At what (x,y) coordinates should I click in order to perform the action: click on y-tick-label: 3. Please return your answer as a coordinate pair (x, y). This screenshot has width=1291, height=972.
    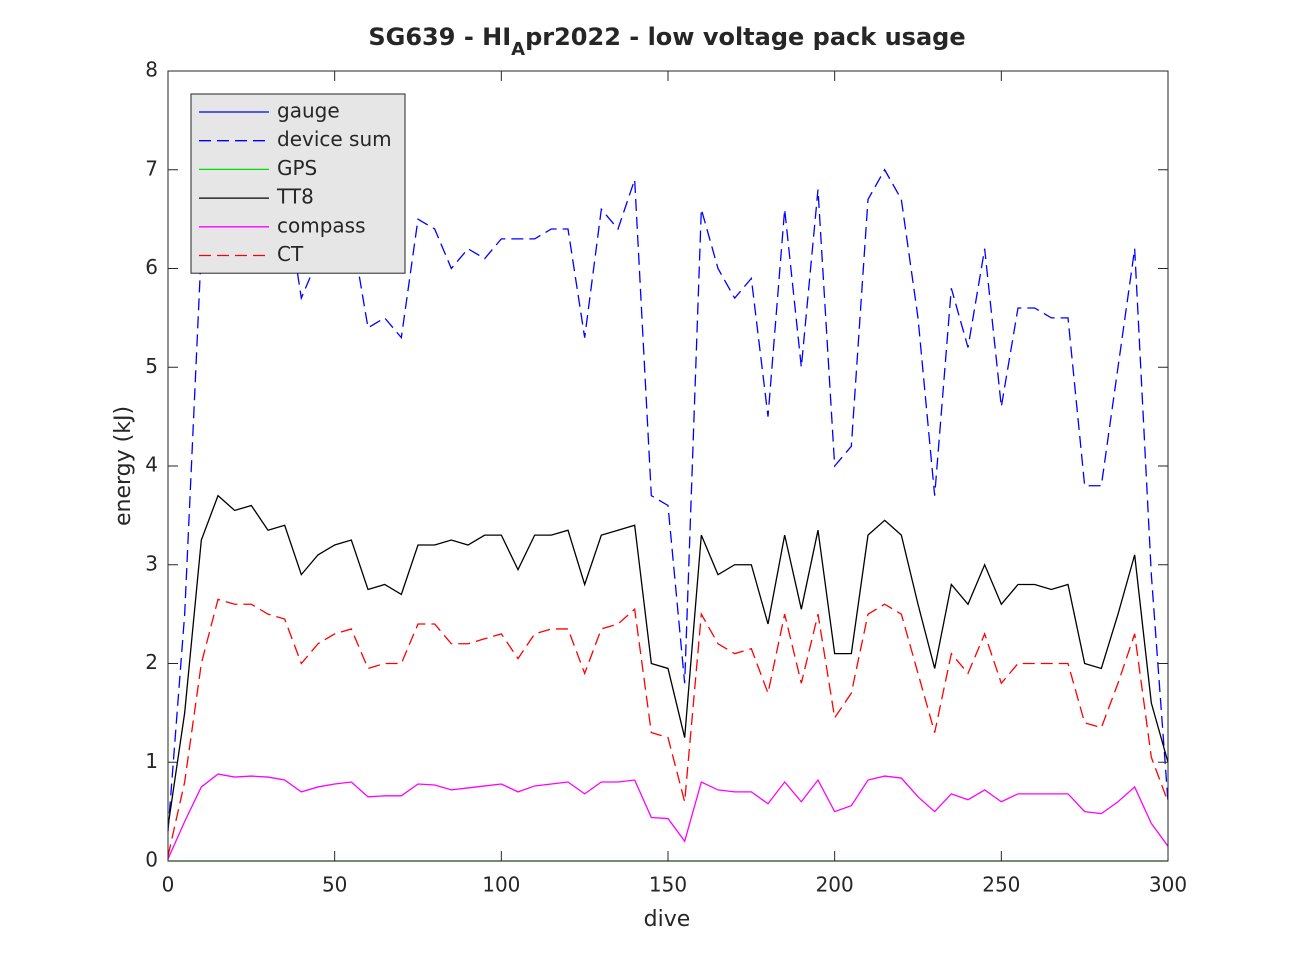
    Looking at the image, I should click on (151, 563).